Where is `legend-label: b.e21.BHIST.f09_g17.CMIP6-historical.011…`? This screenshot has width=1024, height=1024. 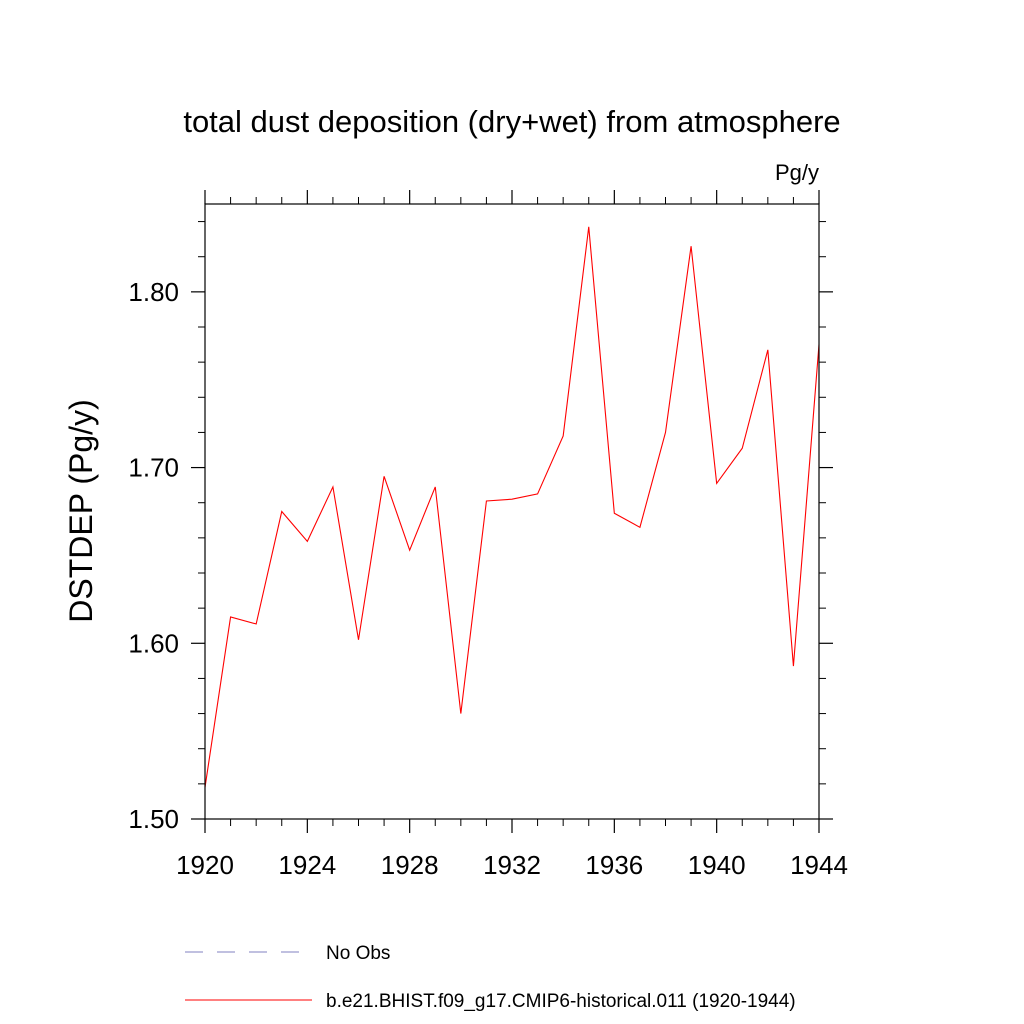 legend-label: b.e21.BHIST.f09_g17.CMIP6-historical.011… is located at coordinates (561, 1001).